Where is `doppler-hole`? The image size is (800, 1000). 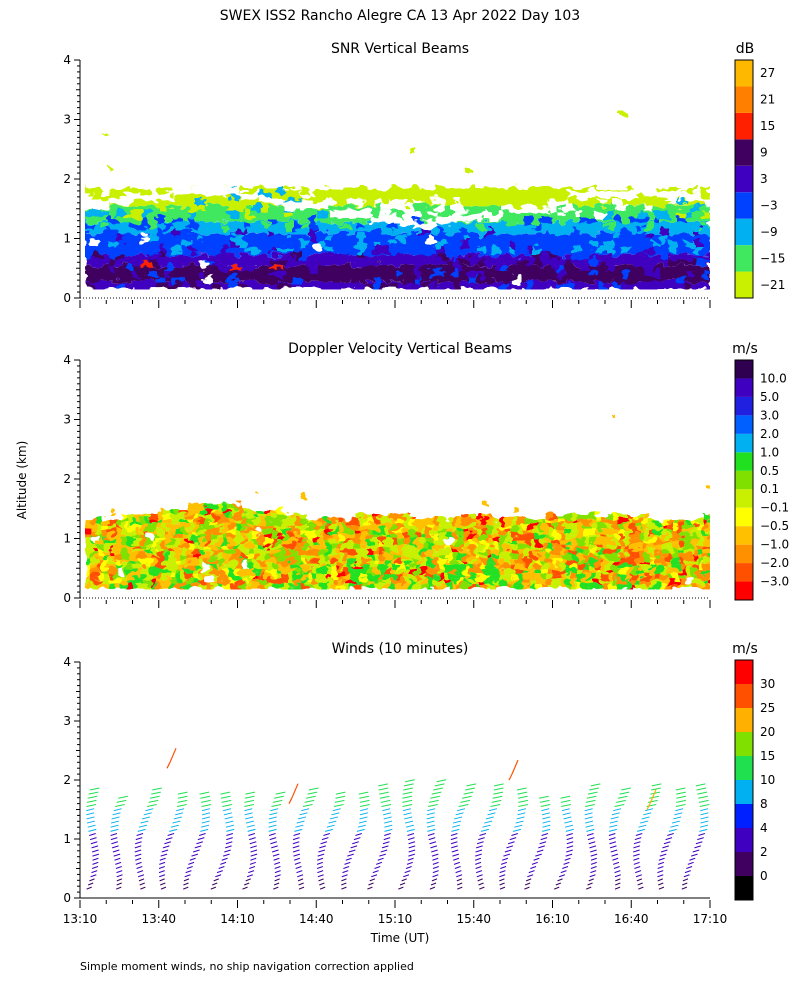
doppler-hole is located at coordinates (210, 580).